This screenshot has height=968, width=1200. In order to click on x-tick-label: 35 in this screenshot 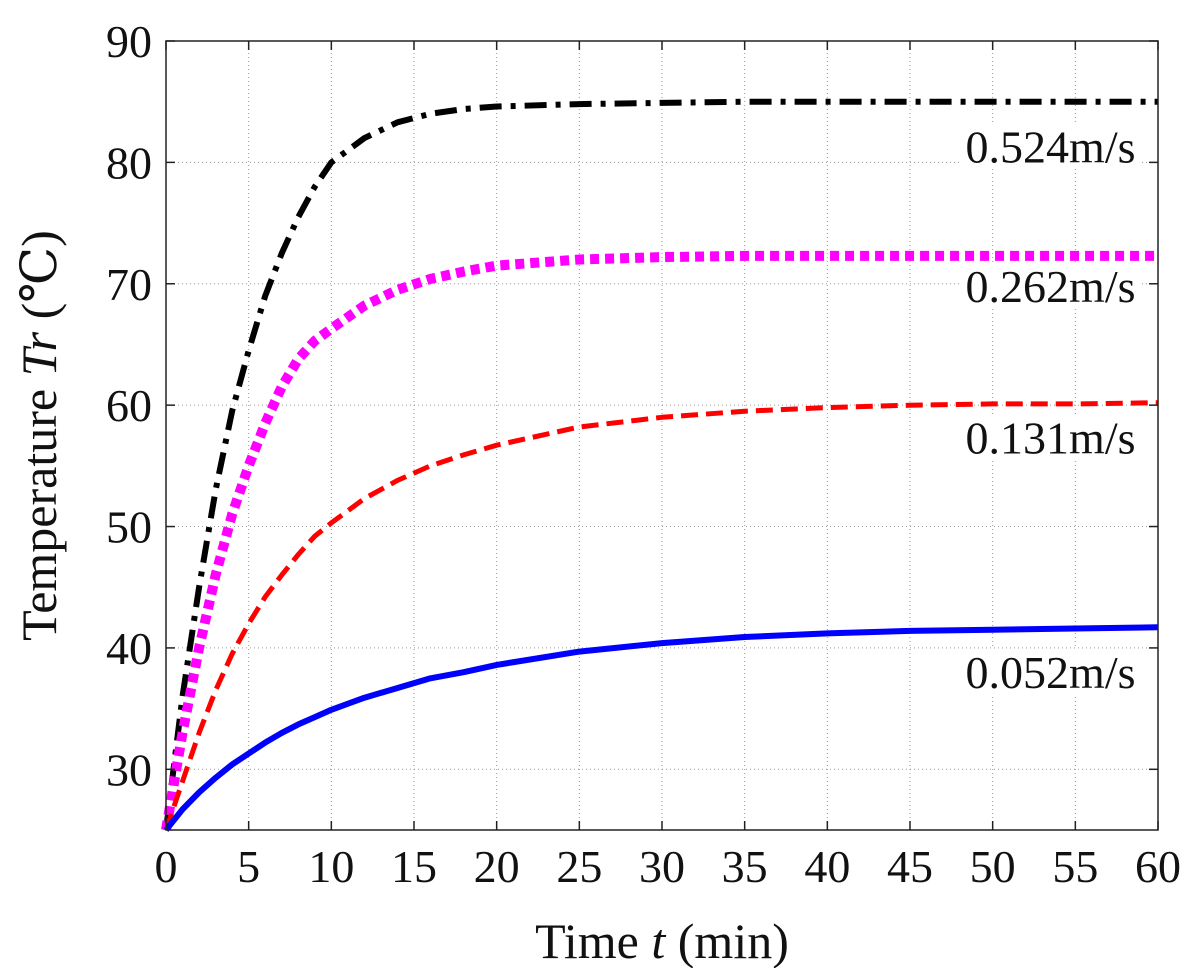, I will do `click(745, 866)`.